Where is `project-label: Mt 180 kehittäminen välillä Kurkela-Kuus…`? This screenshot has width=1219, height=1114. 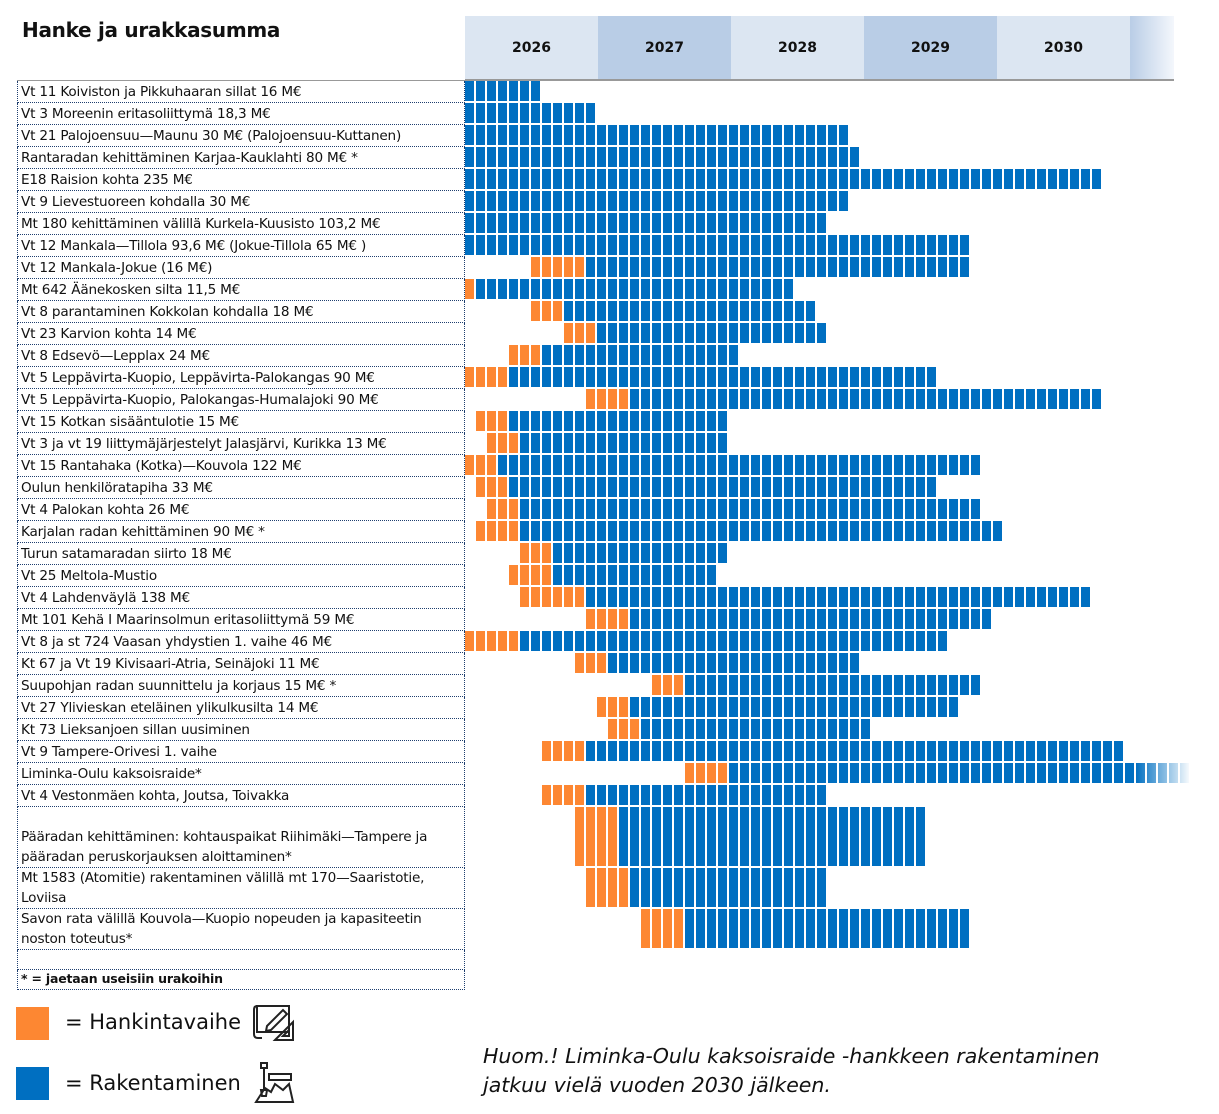
project-label: Mt 180 kehittäminen välillä Kurkela-Kuus… is located at coordinates (241, 224).